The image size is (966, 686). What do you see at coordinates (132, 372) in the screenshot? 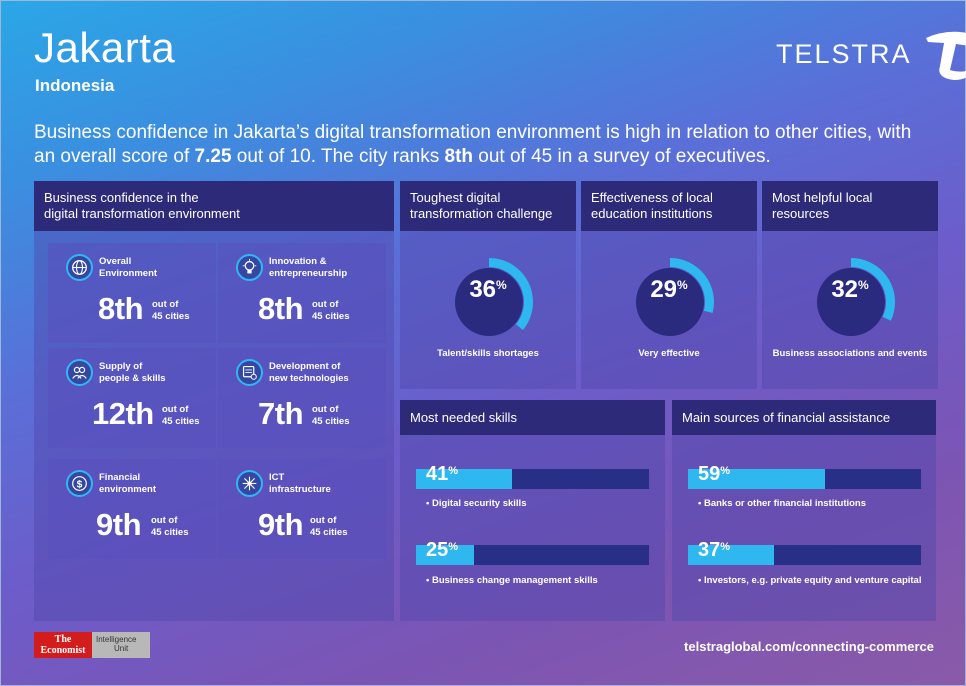
I see `rank-card-label: Supply of people & skills` at bounding box center [132, 372].